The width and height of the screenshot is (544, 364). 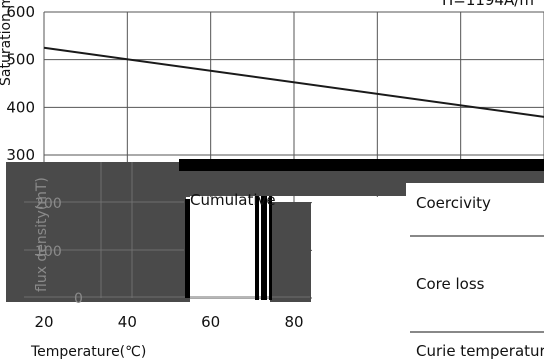 I want to click on black-top-bar, so click(x=361, y=165).